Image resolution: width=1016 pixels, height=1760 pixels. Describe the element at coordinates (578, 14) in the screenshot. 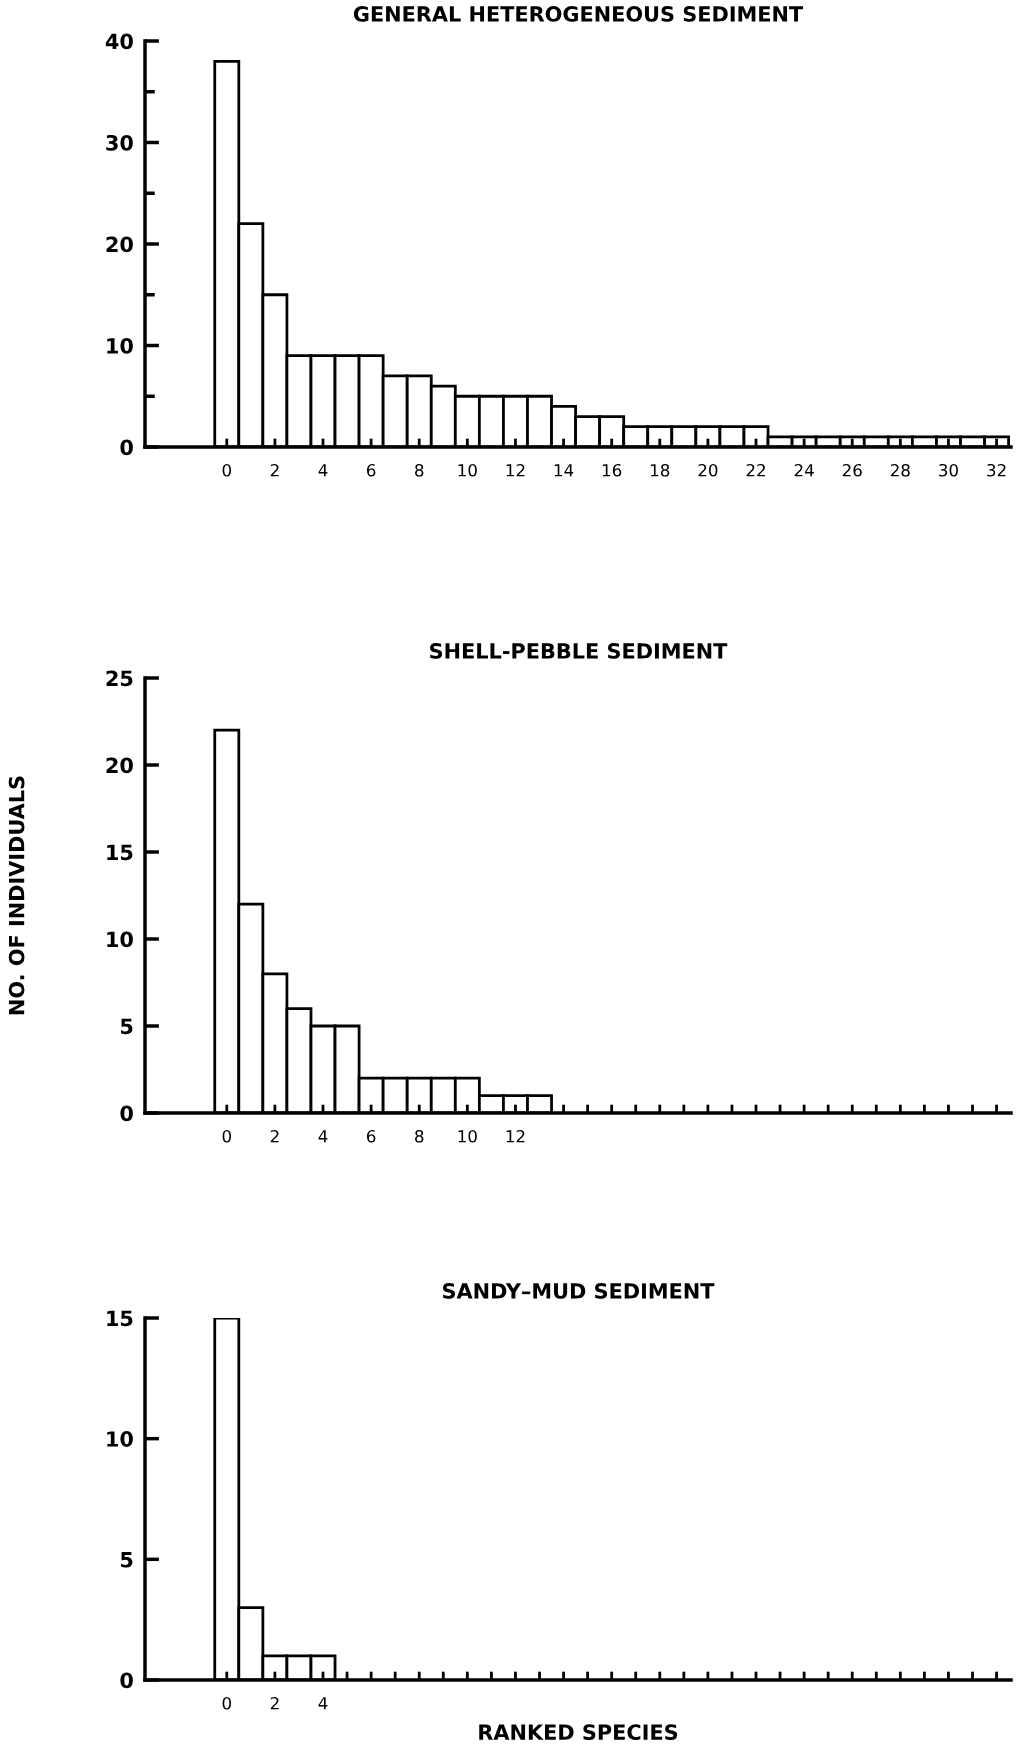

I see `chart-title: GENERAL HETEROGENEOUS SEDIMENT` at that location.